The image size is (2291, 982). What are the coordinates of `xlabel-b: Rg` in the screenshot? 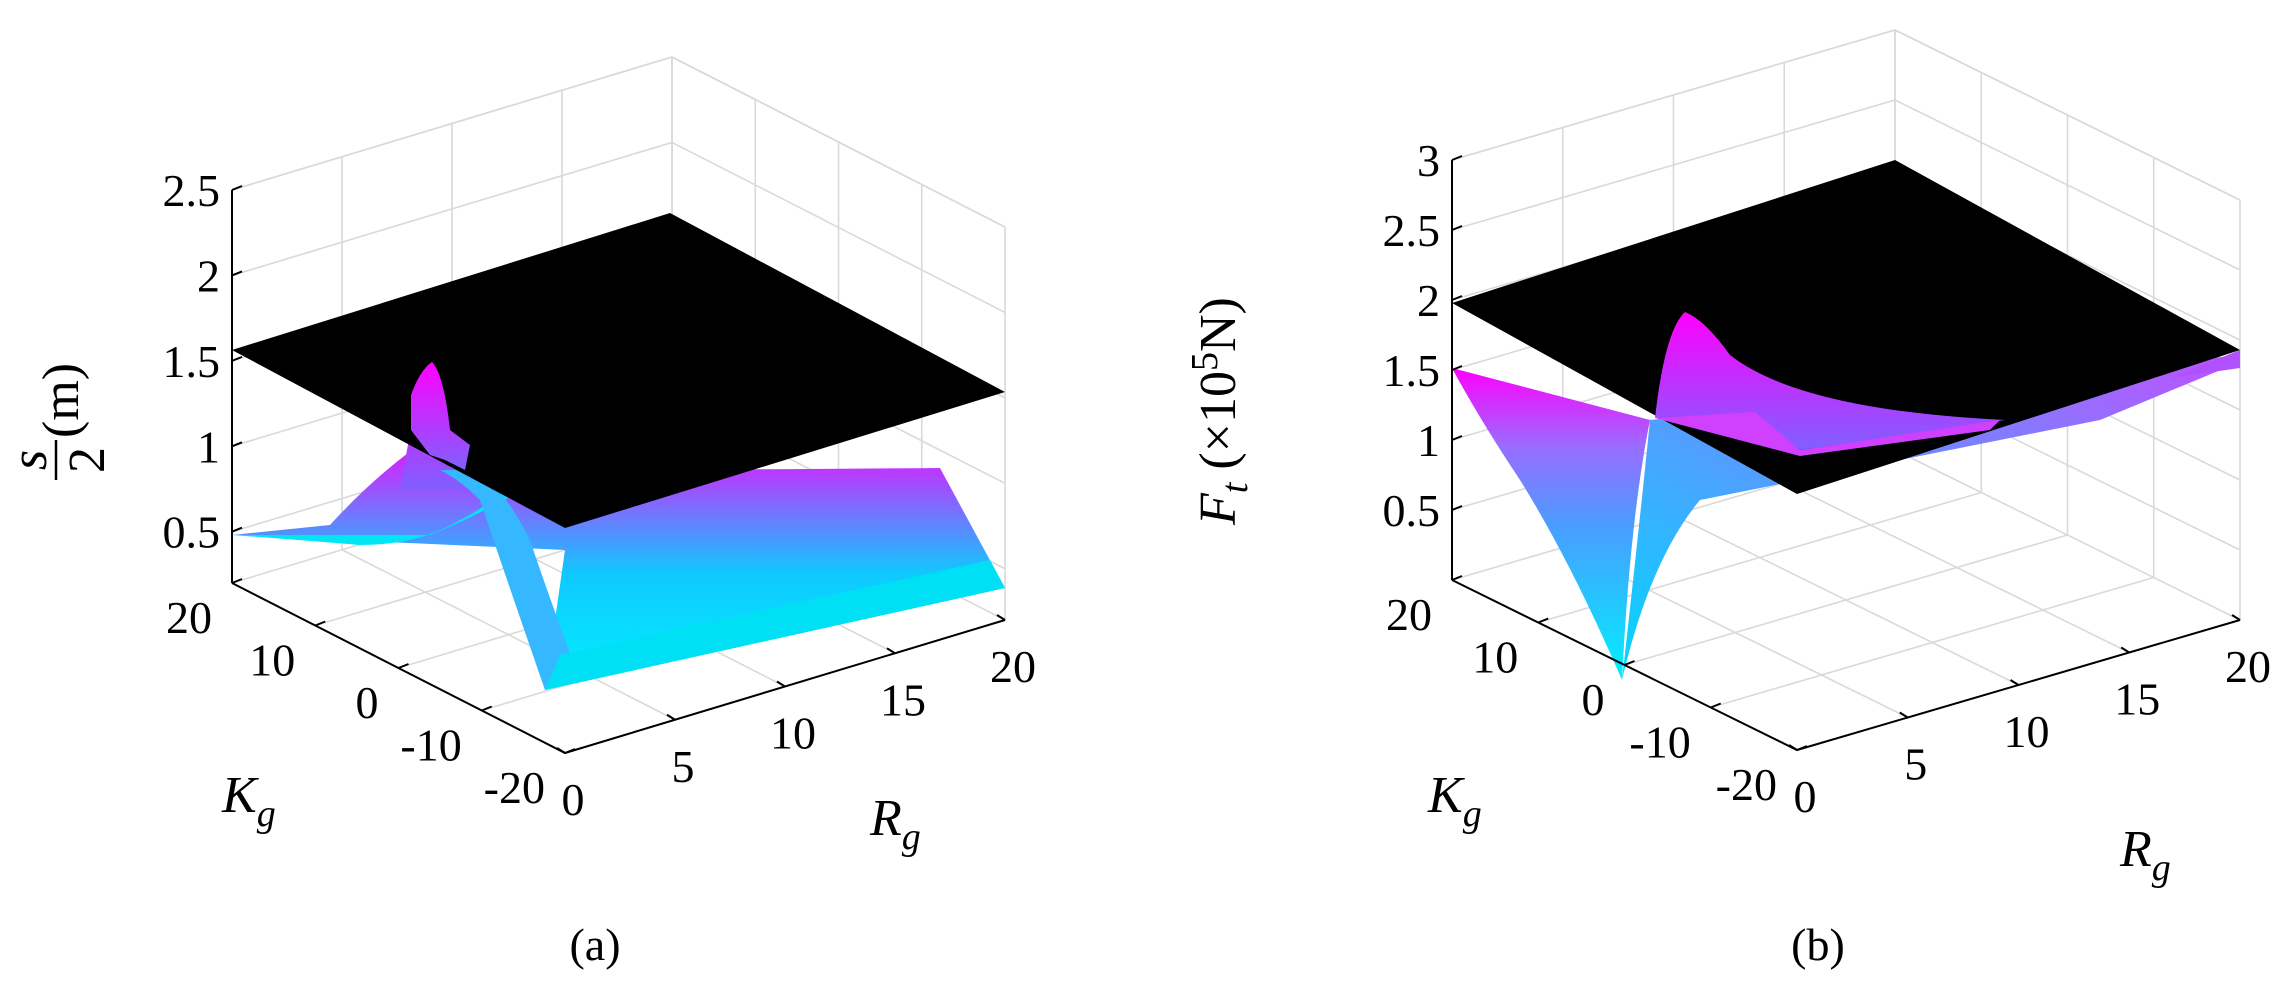 It's located at (2145, 855).